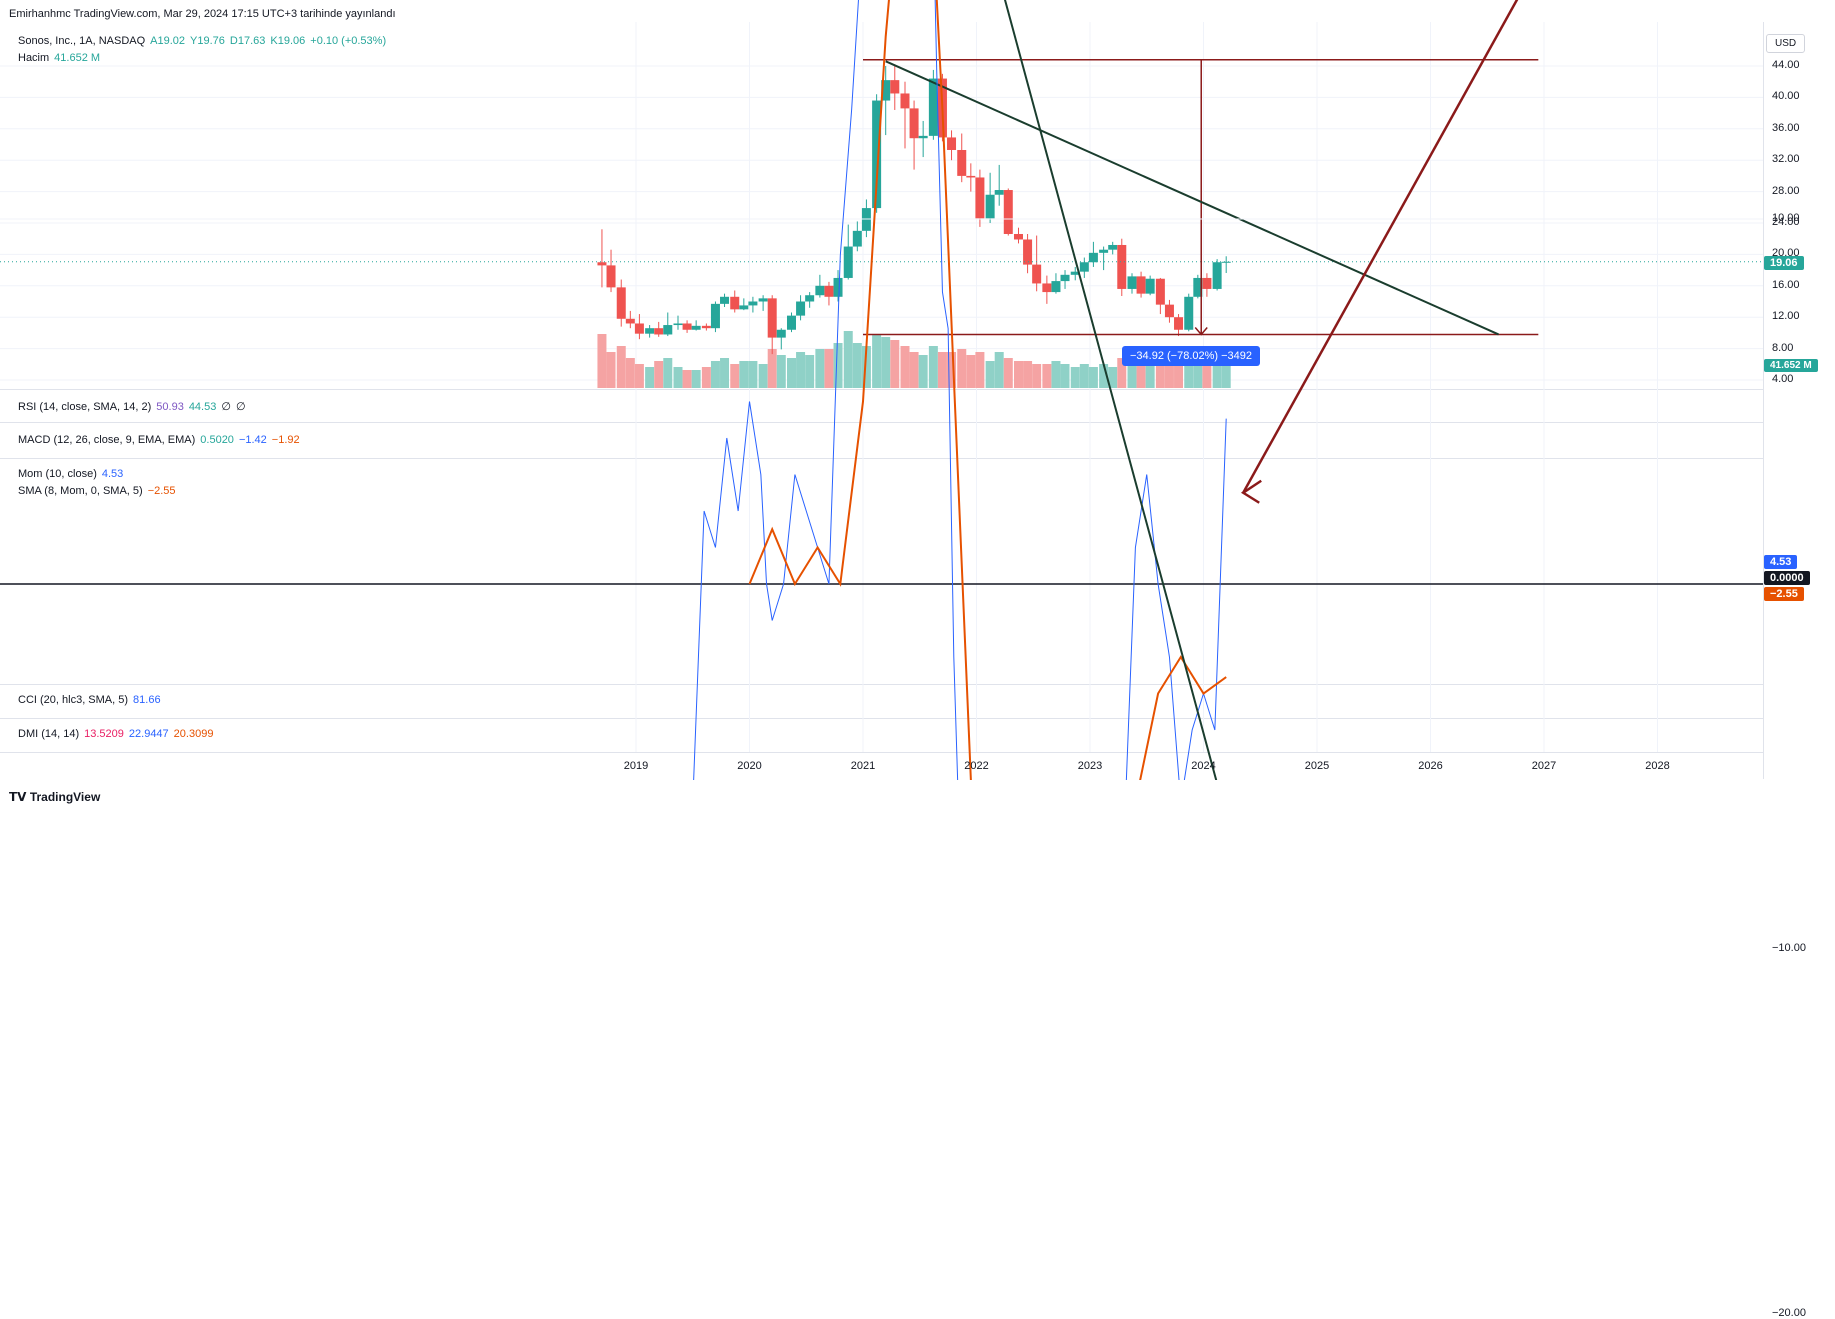  I want to click on currency-button: USD, so click(1786, 43).